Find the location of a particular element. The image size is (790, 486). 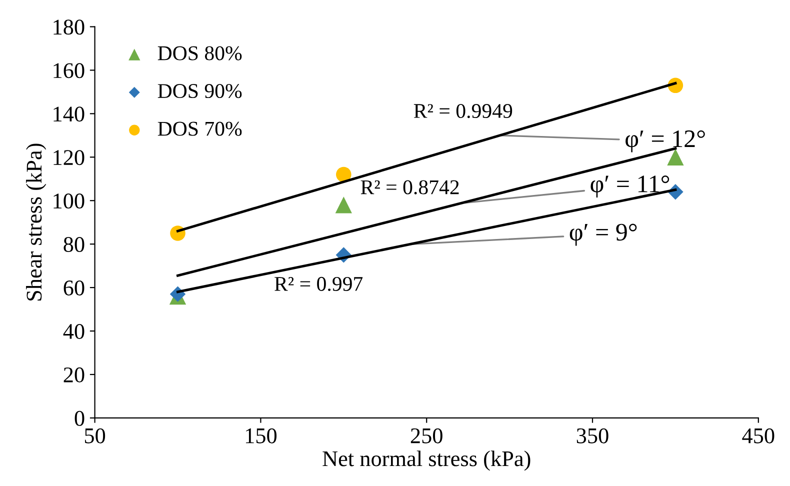

y-tick-label: 140 is located at coordinates (69, 114).